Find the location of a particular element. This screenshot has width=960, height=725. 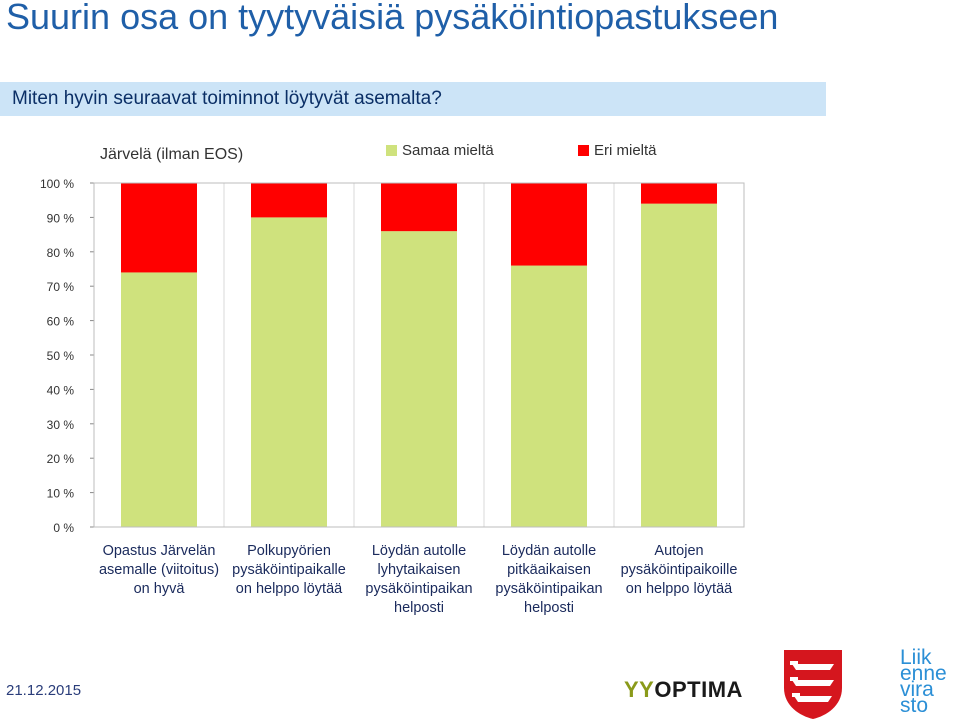

y-tick-label: 70 % is located at coordinates (61, 287).